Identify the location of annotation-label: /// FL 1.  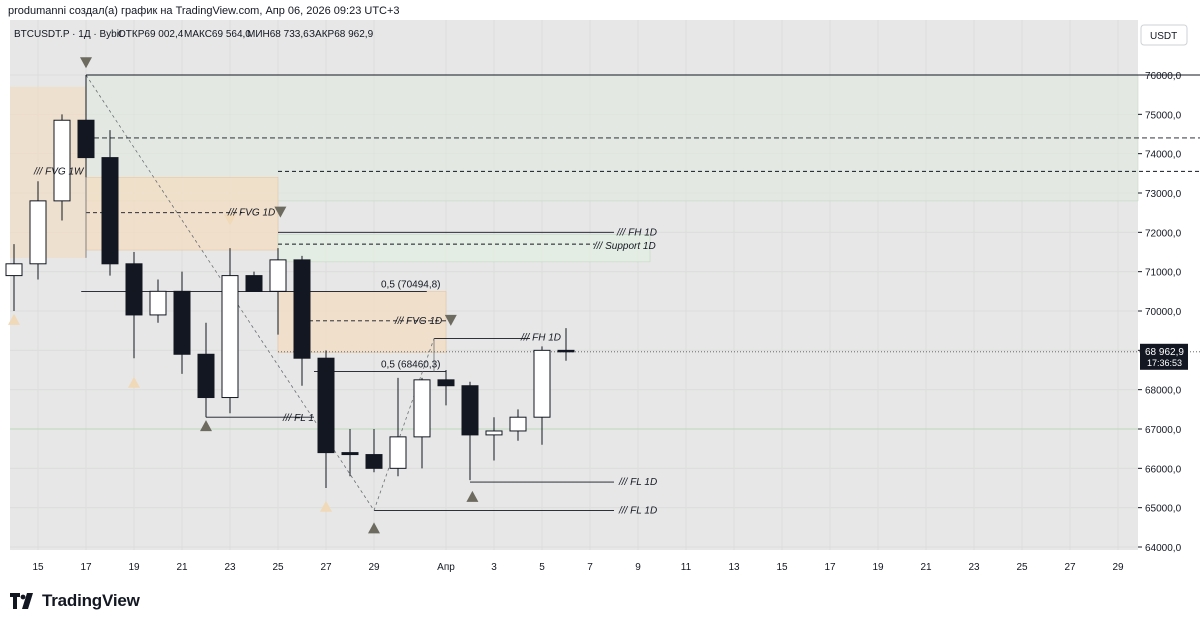
(298, 418).